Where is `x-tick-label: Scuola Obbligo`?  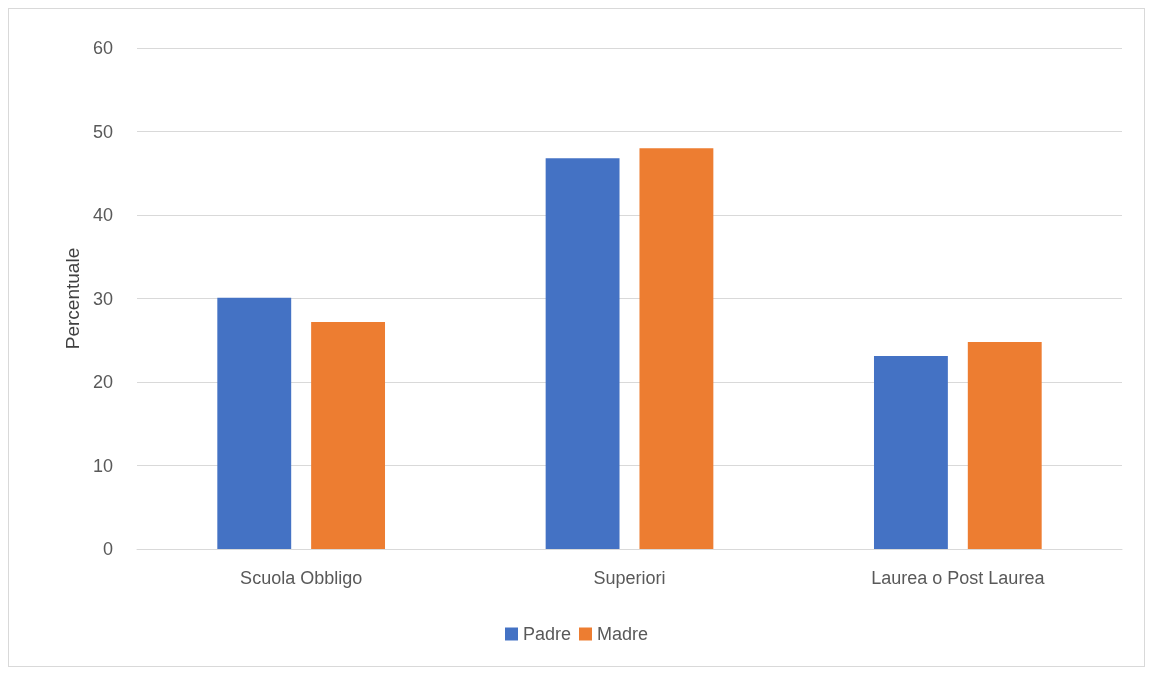
x-tick-label: Scuola Obbligo is located at coordinates (301, 578).